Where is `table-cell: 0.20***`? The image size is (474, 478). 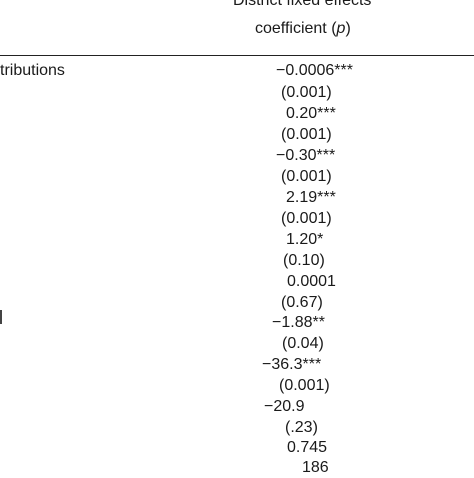 table-cell: 0.20*** is located at coordinates (311, 113).